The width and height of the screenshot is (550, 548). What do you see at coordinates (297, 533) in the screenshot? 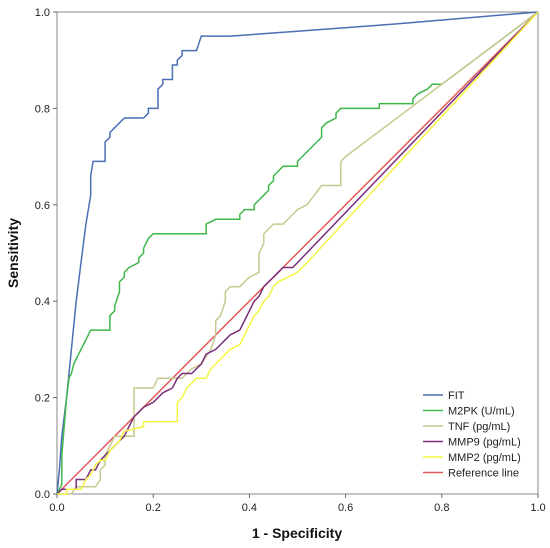
I see `x-axis-title: 1 - Specificity` at bounding box center [297, 533].